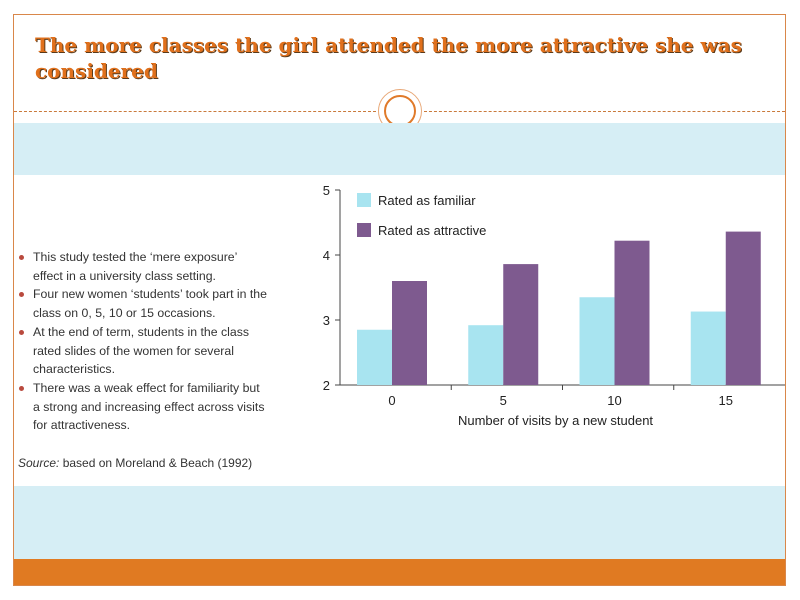 The width and height of the screenshot is (800, 600). I want to click on y-tick-label: 5, so click(326, 190).